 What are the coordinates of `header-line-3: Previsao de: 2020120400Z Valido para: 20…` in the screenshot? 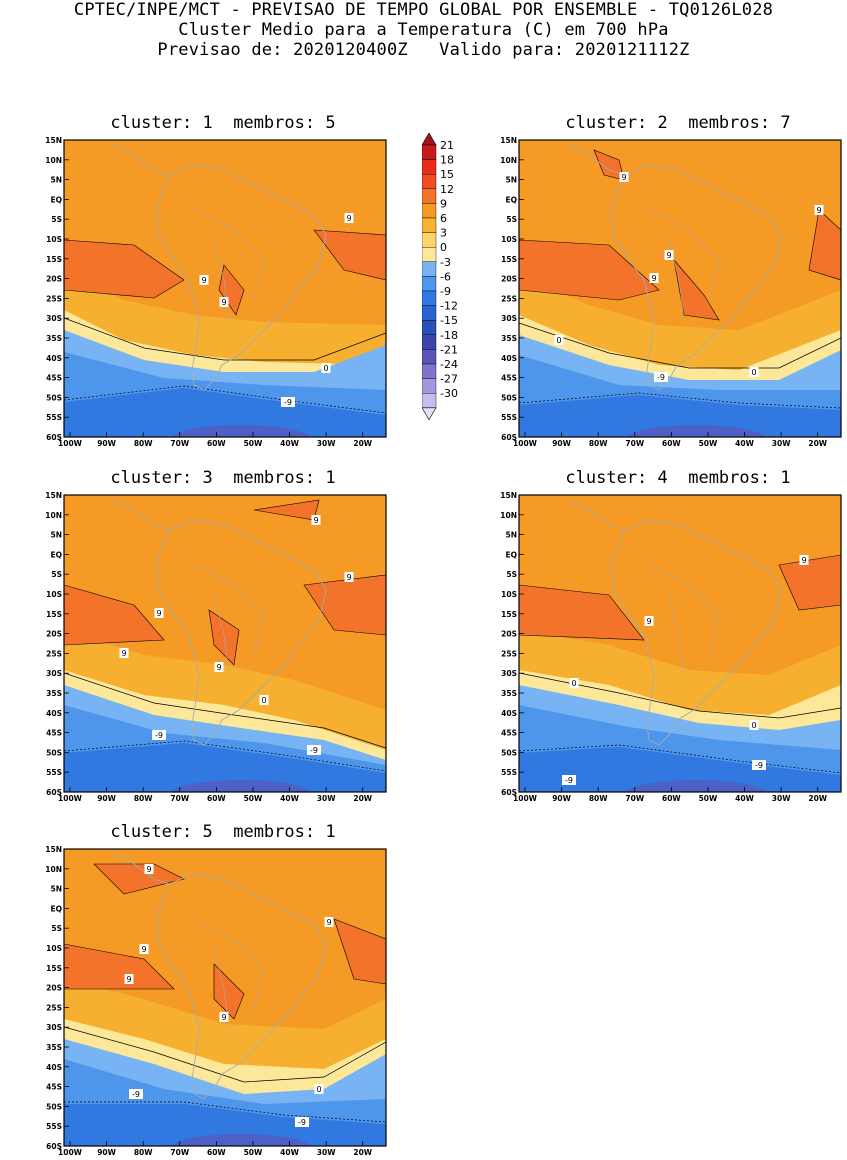 It's located at (423, 50).